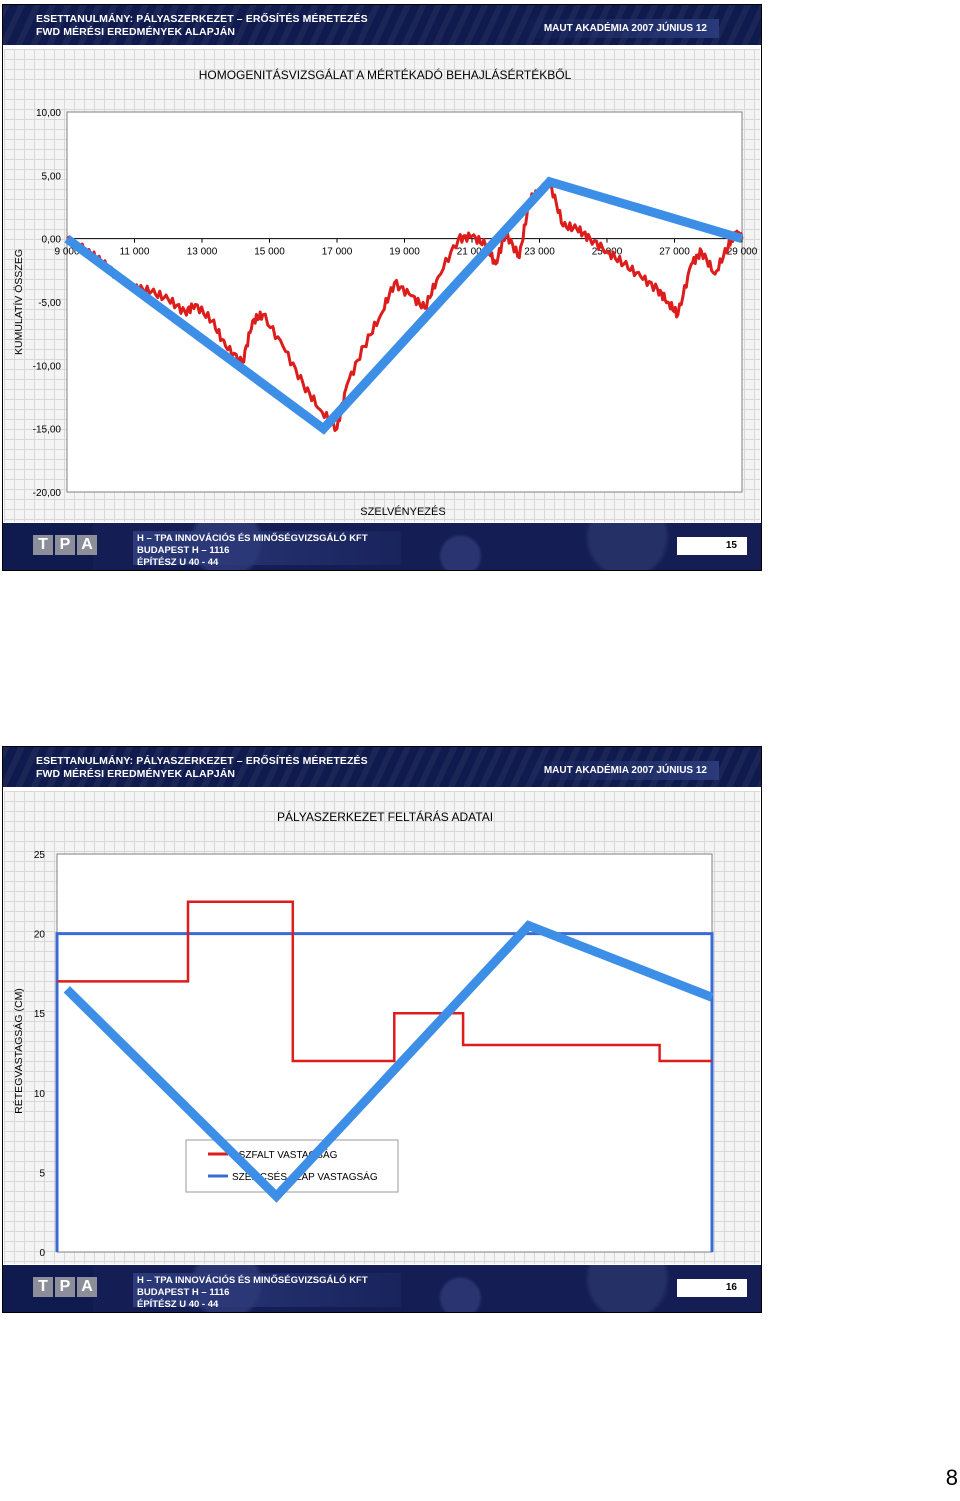 This screenshot has height=1501, width=960. What do you see at coordinates (40, 935) in the screenshot?
I see `y-tick-label: 20` at bounding box center [40, 935].